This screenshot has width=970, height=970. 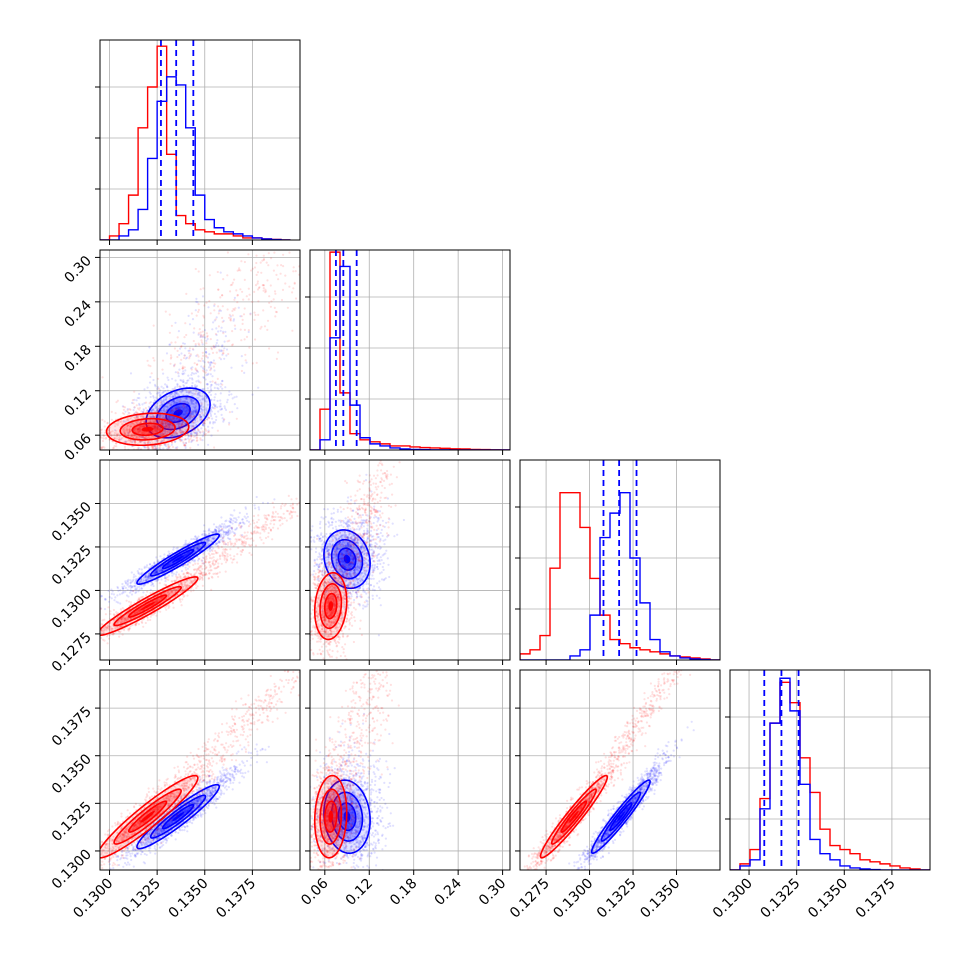 What do you see at coordinates (200, 560) in the screenshot?
I see `pair-panel-p1-p3-grid` at bounding box center [200, 560].